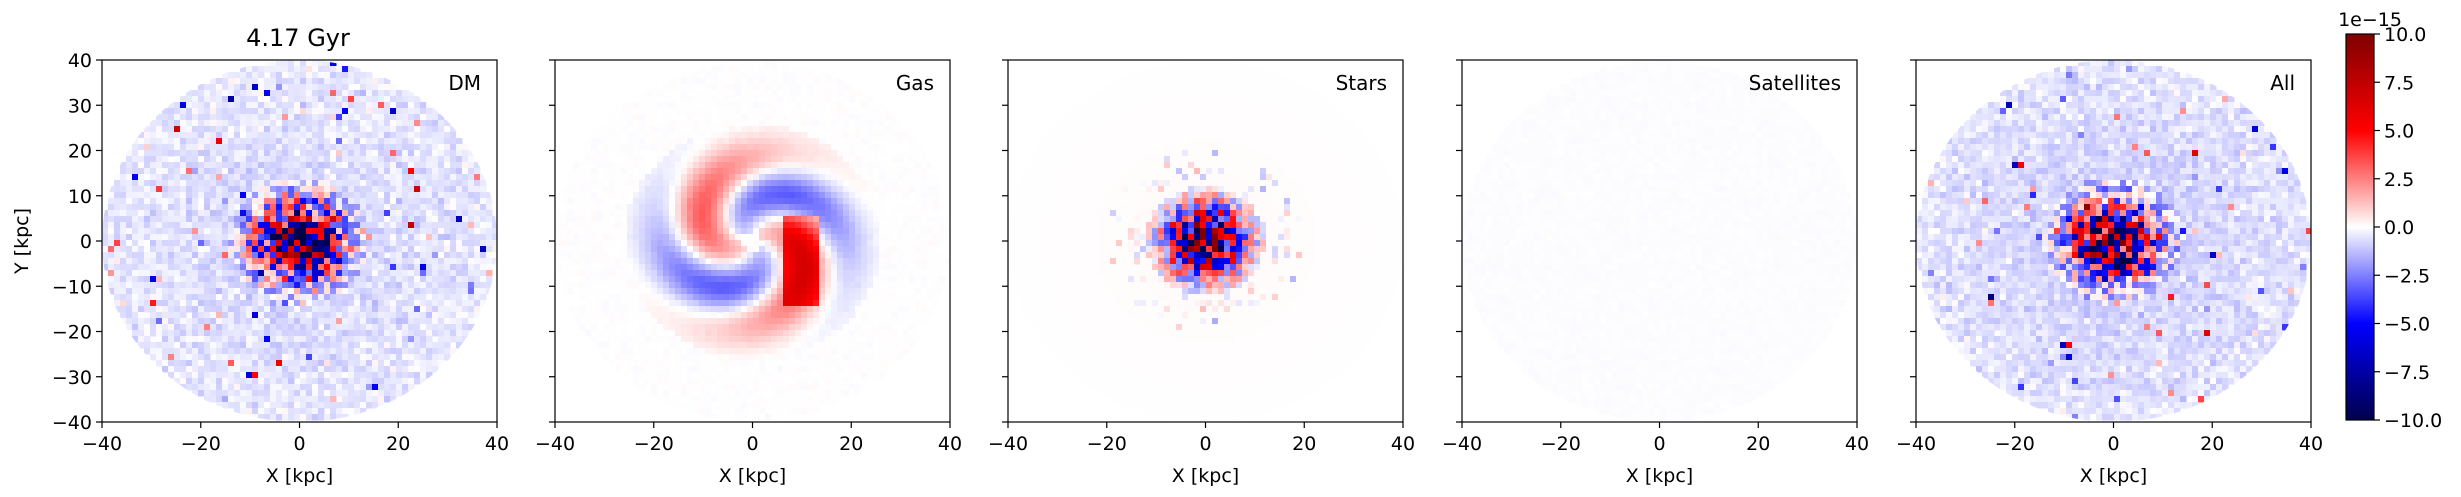  Describe the element at coordinates (2413, 421) in the screenshot. I see `colorbar-tick-label: −10.0` at that location.